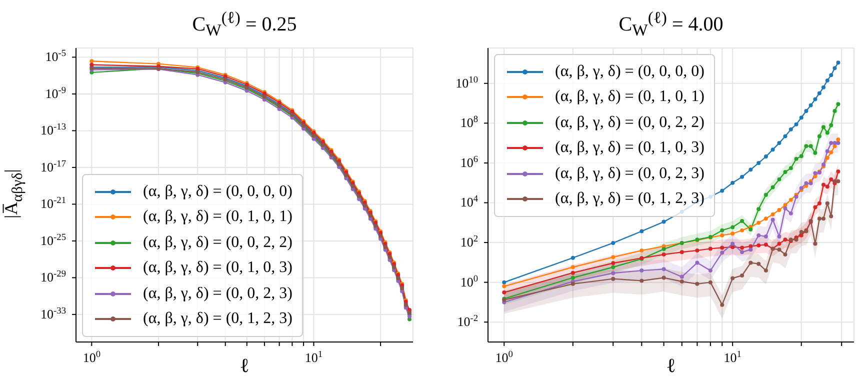  Describe the element at coordinates (53, 240) in the screenshot. I see `y-tick-label: 10$^{-25}$` at that location.